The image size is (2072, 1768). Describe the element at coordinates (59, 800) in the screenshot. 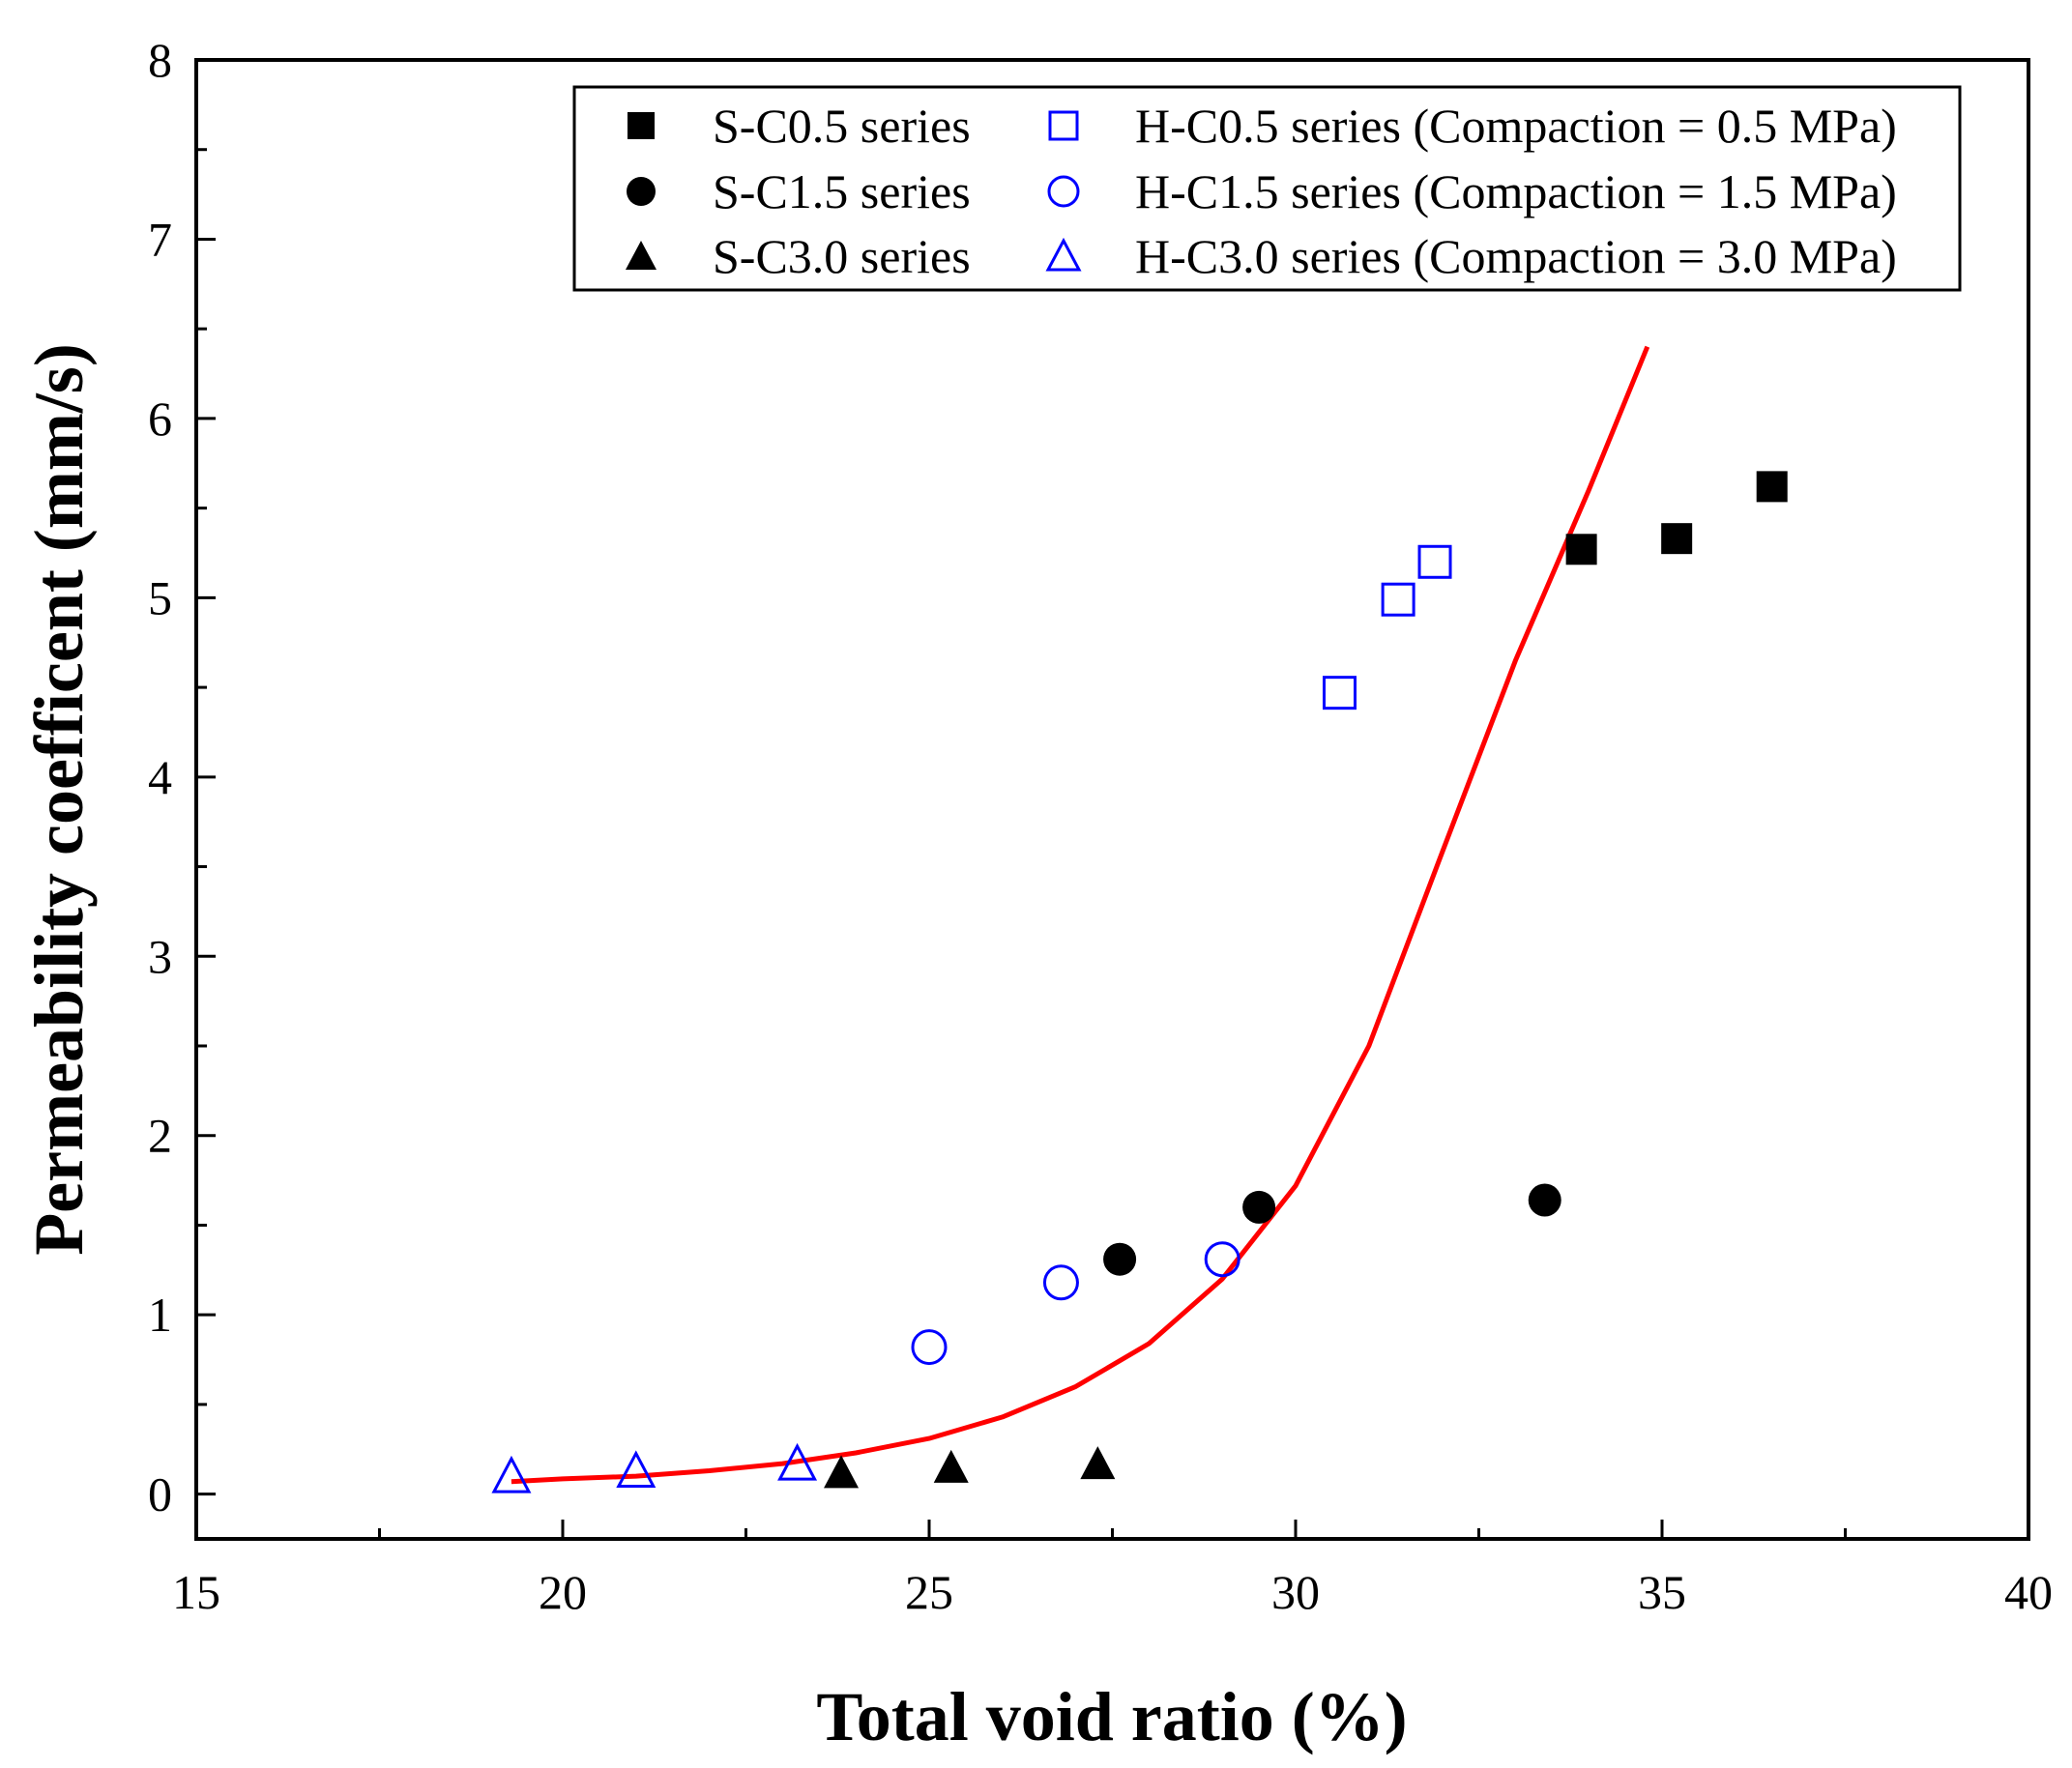

I see `y-axis-title: Permeability coefficent (mm/s)` at that location.